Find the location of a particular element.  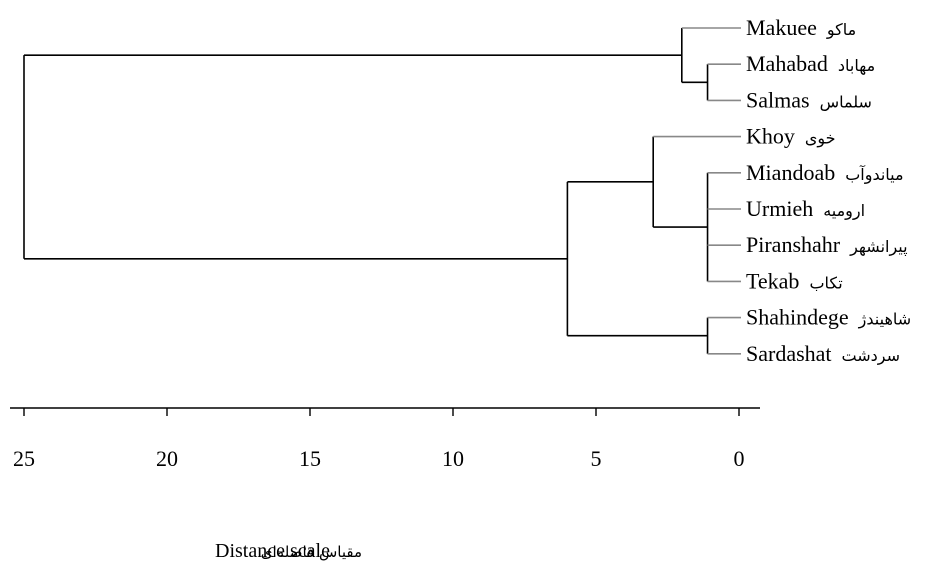

axis-ticks: 25 20 15 10 5 0 is located at coordinates (379, 439).